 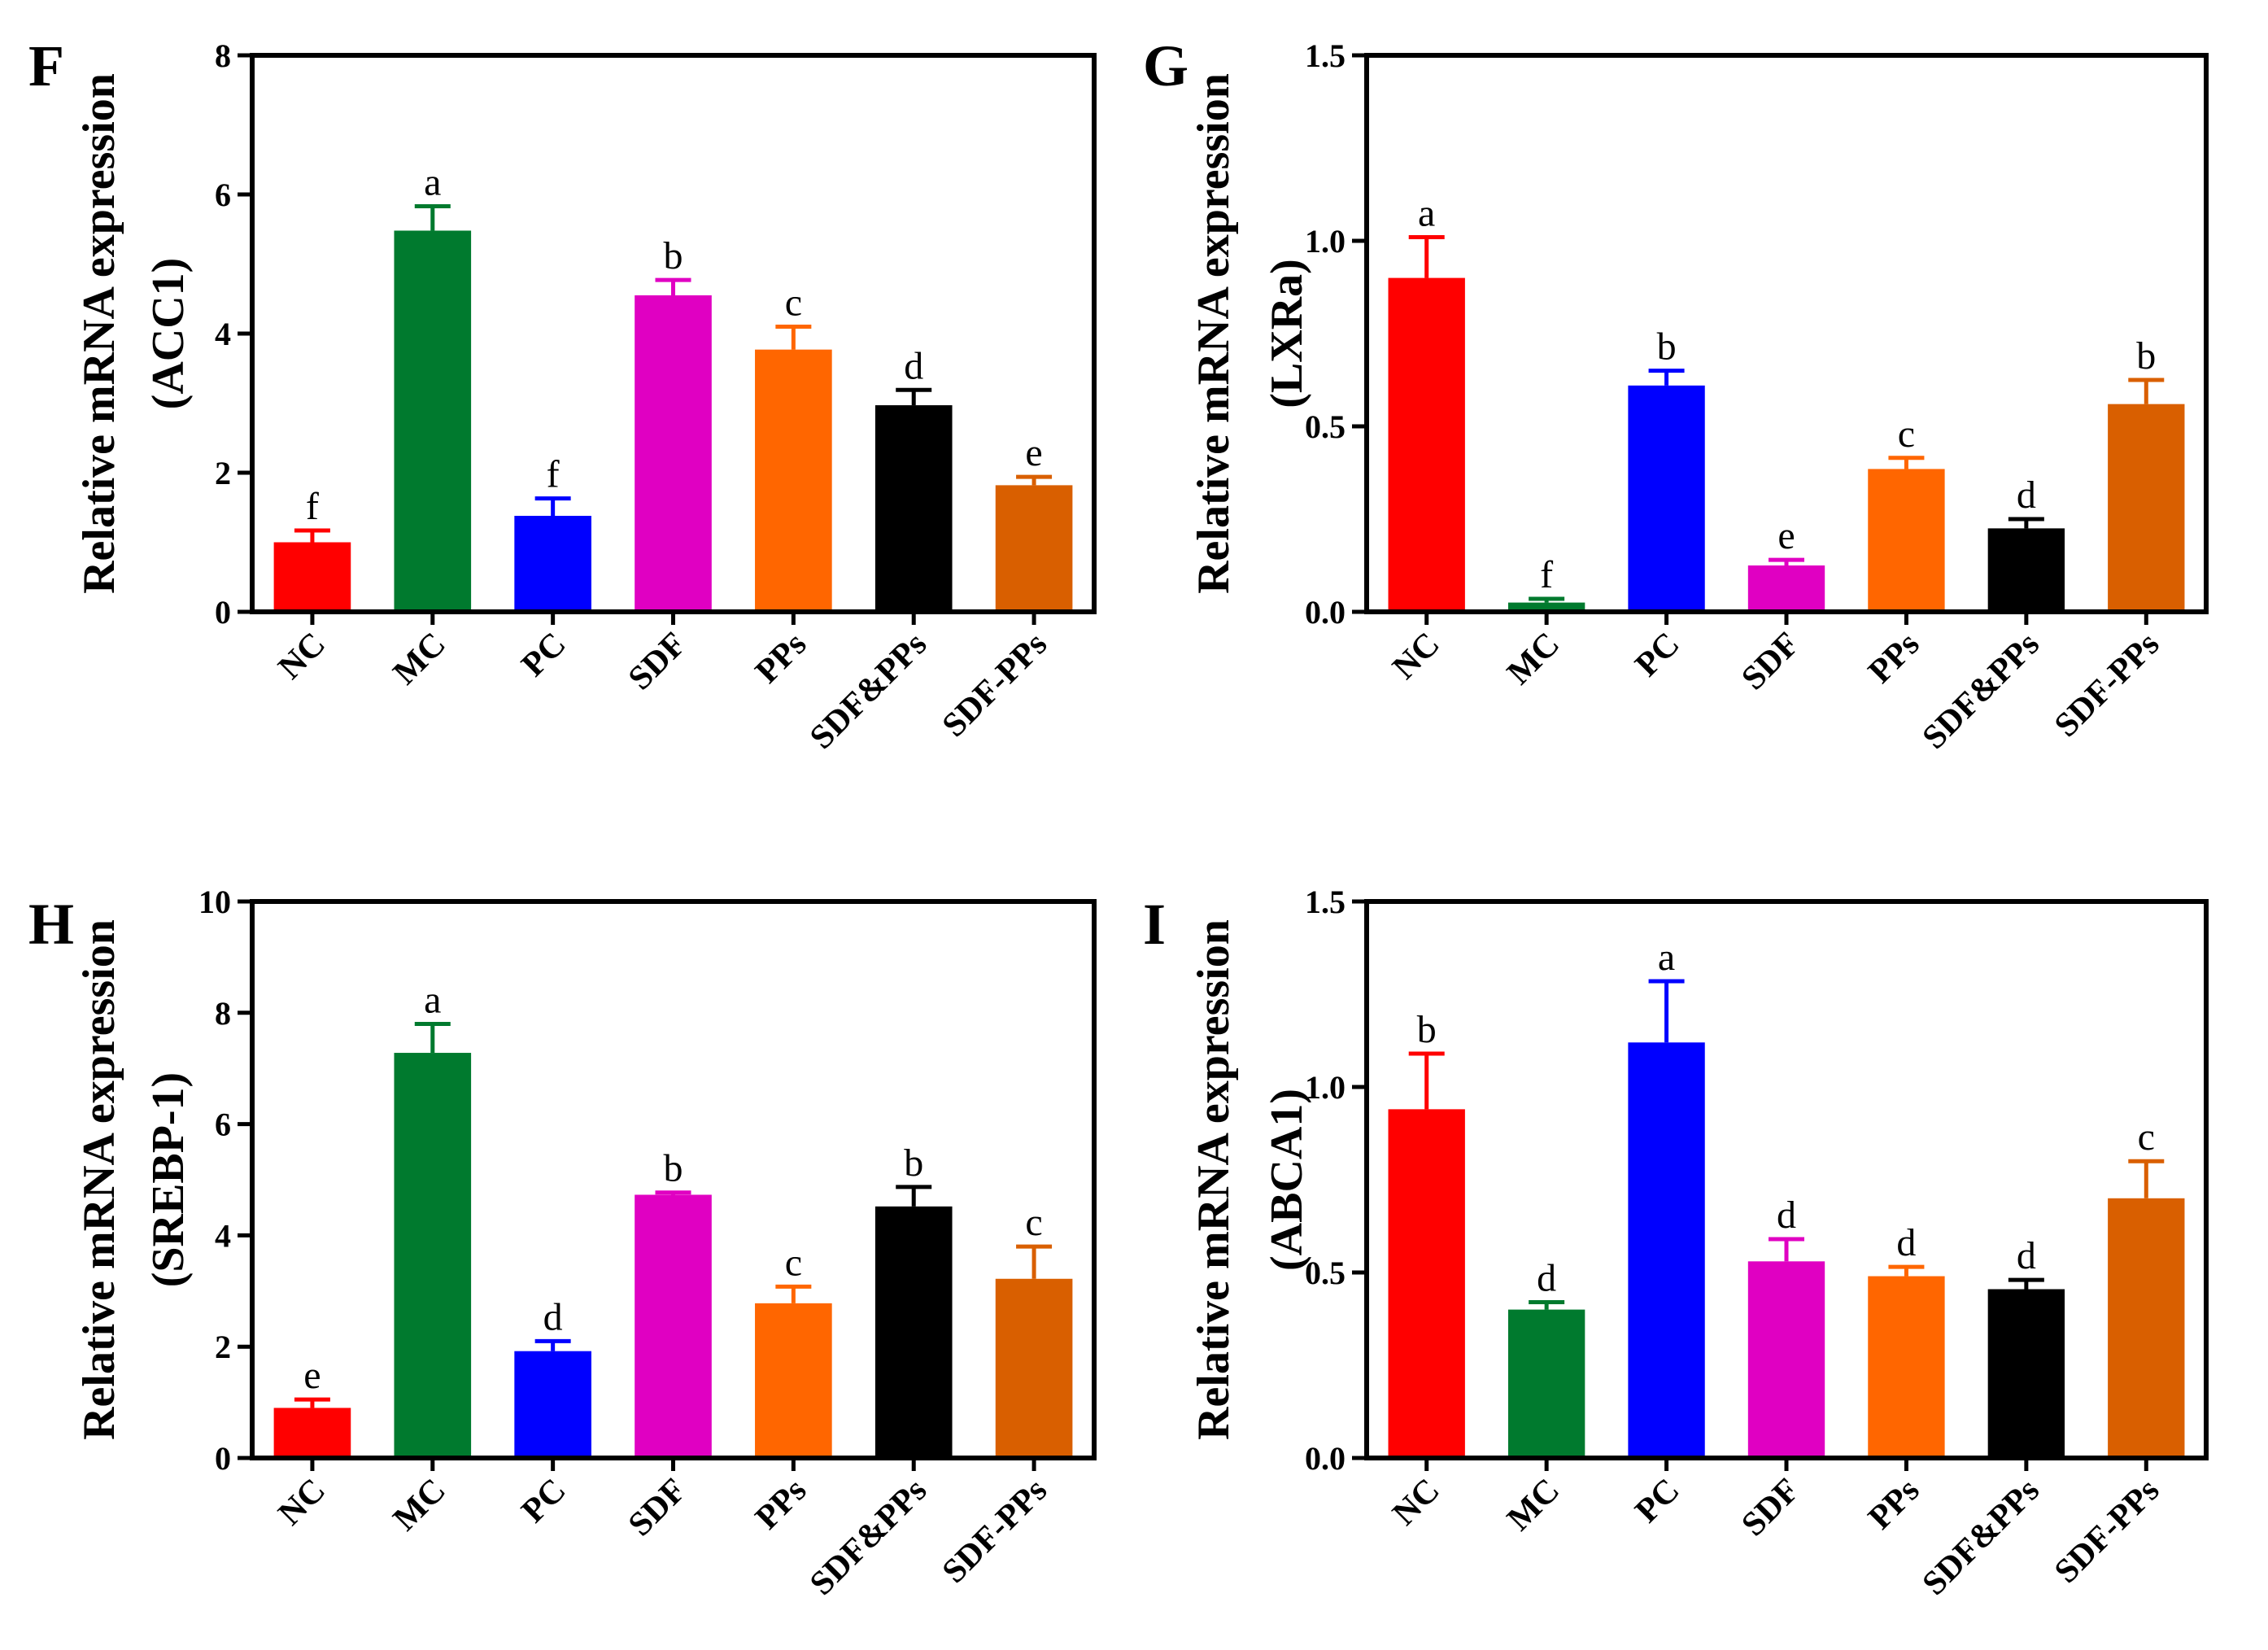 I want to click on panel-letter: H, so click(x=51, y=924).